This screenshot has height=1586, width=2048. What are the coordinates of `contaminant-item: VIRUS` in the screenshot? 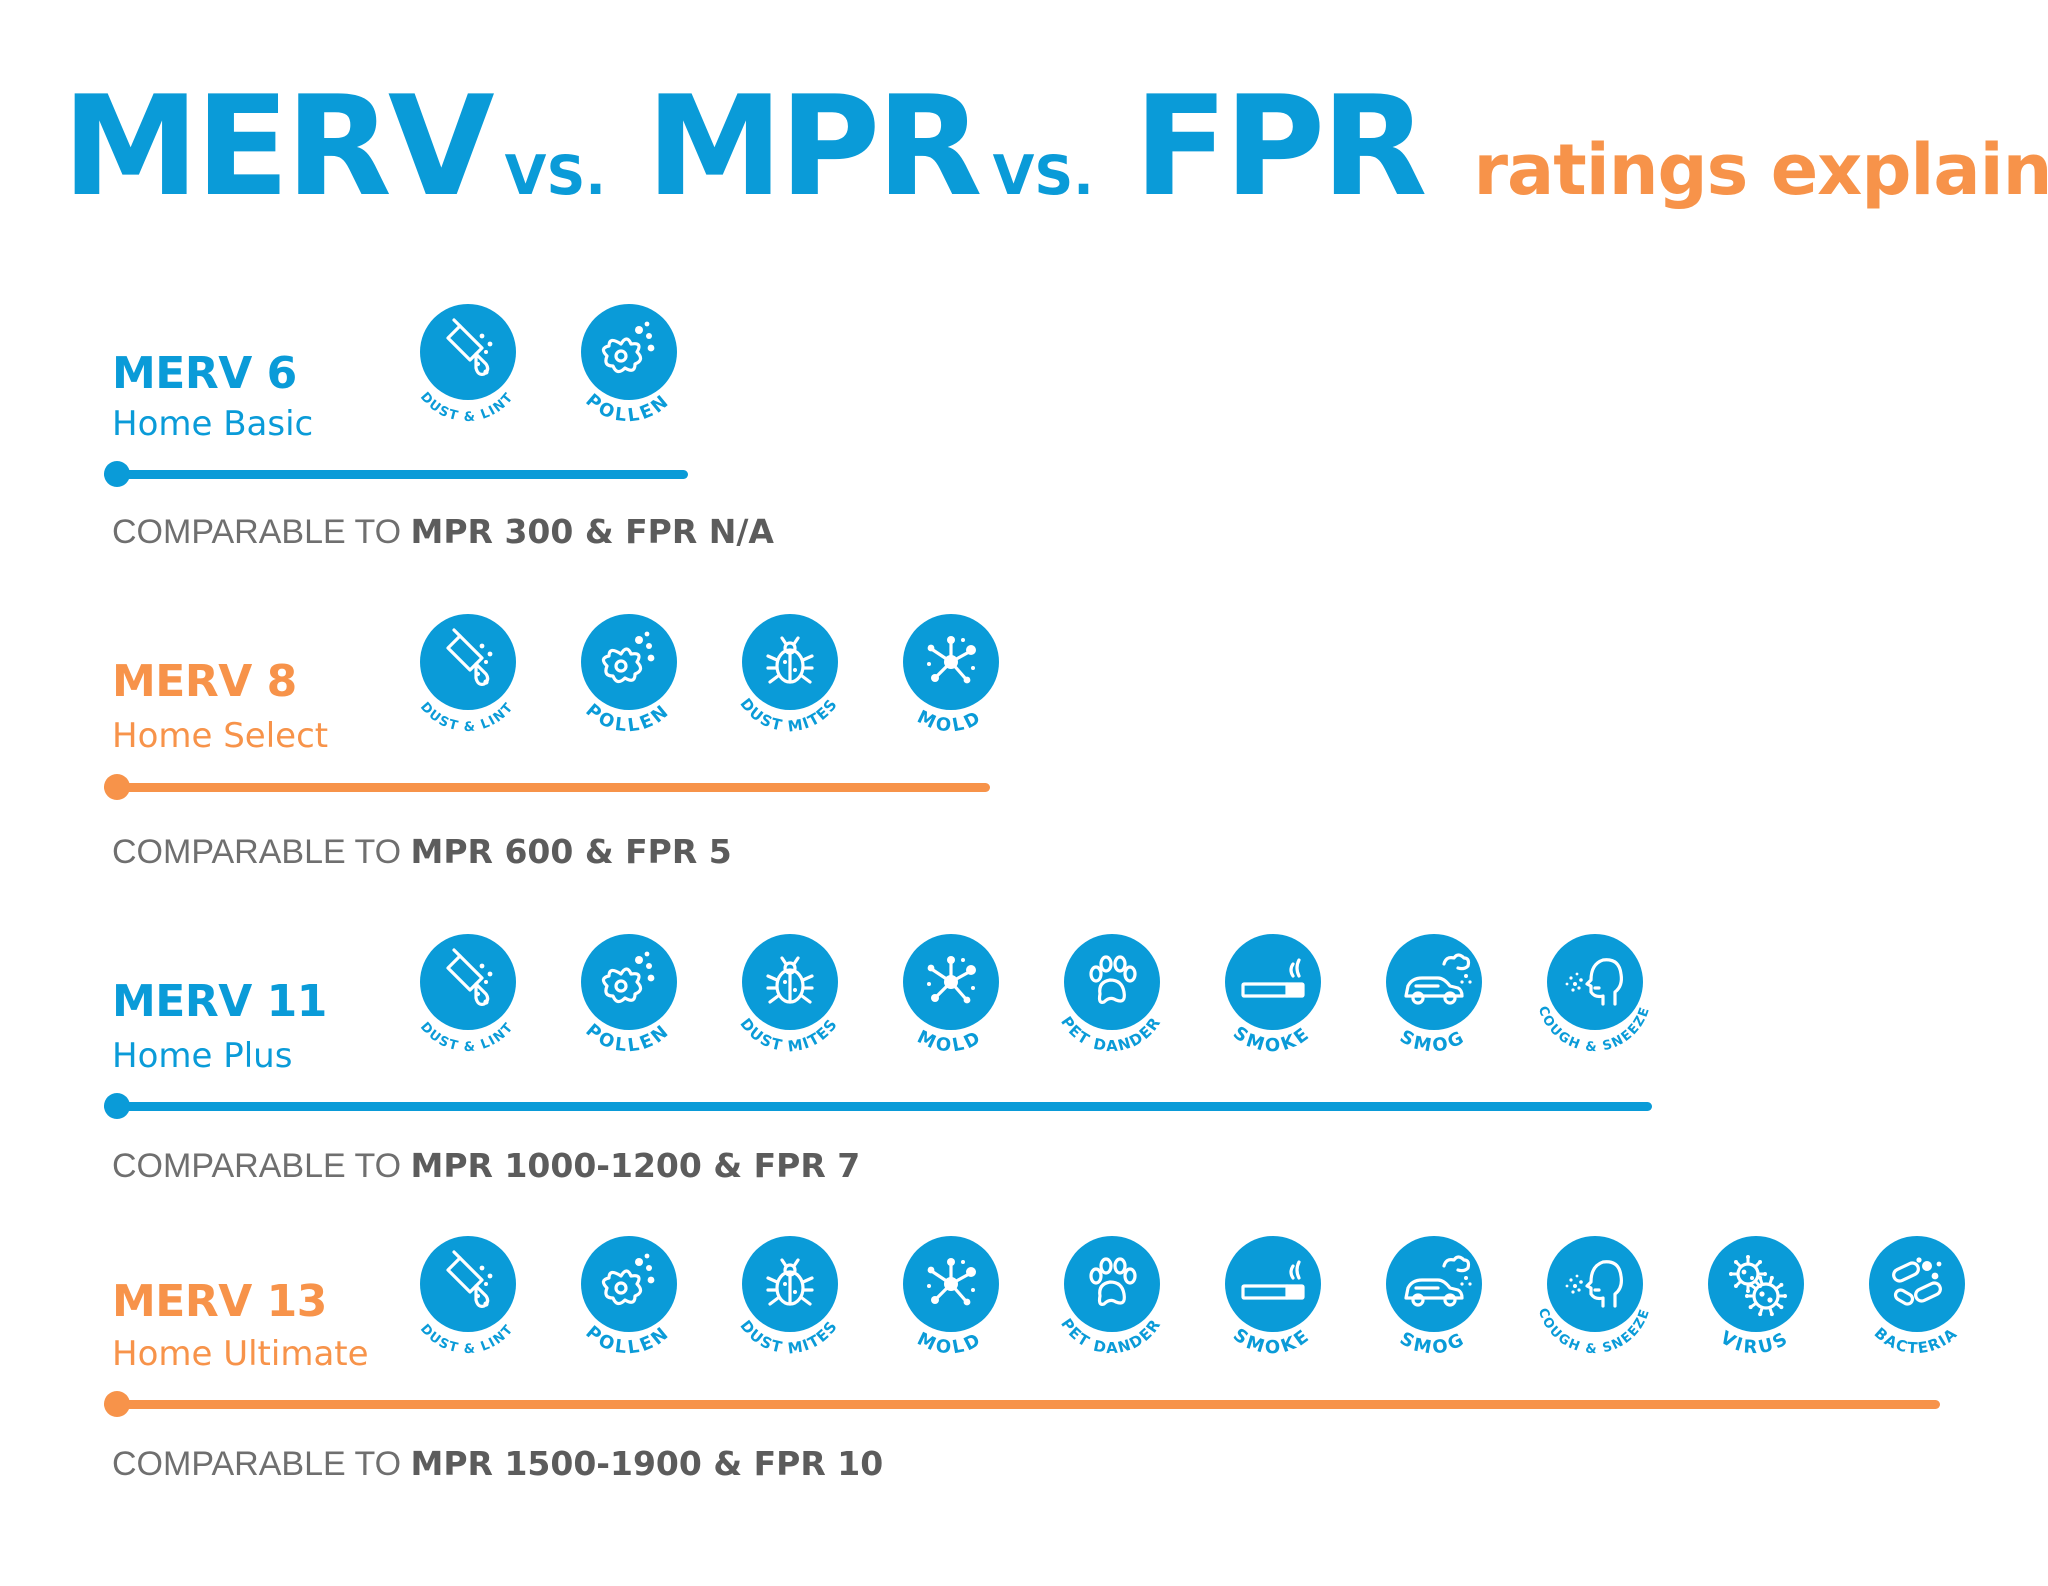 It's located at (1755, 1311).